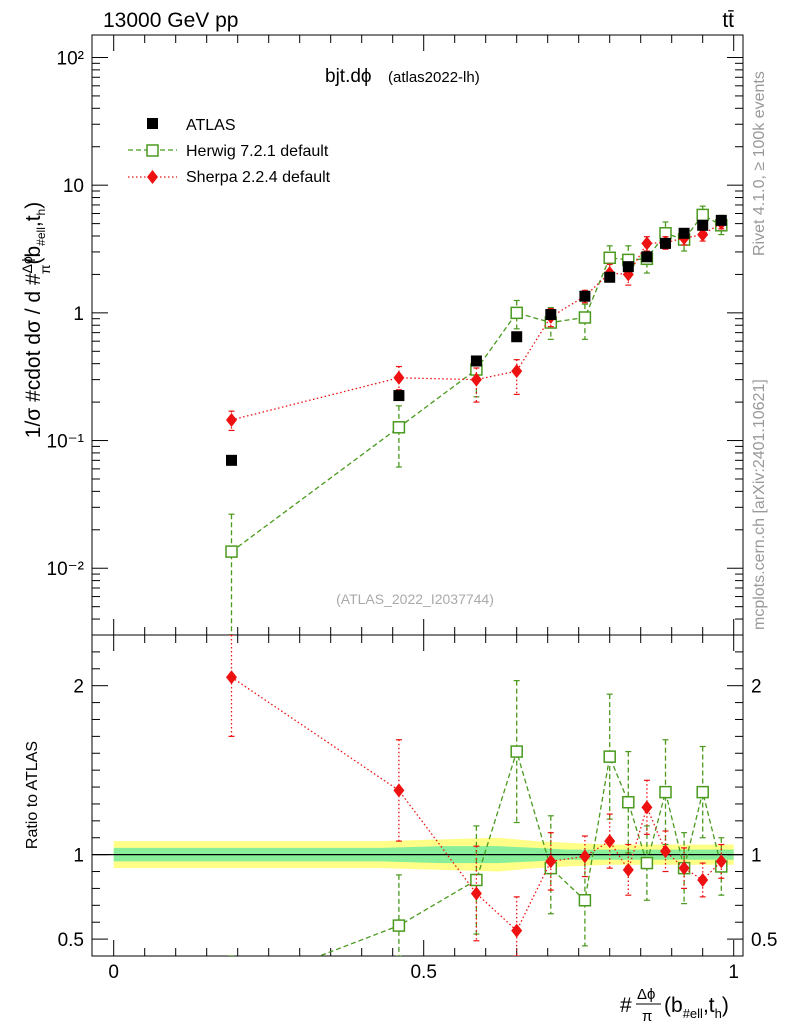 The image size is (786, 1029). Describe the element at coordinates (152, 123) in the screenshot. I see `legend-marker-atlas` at that location.